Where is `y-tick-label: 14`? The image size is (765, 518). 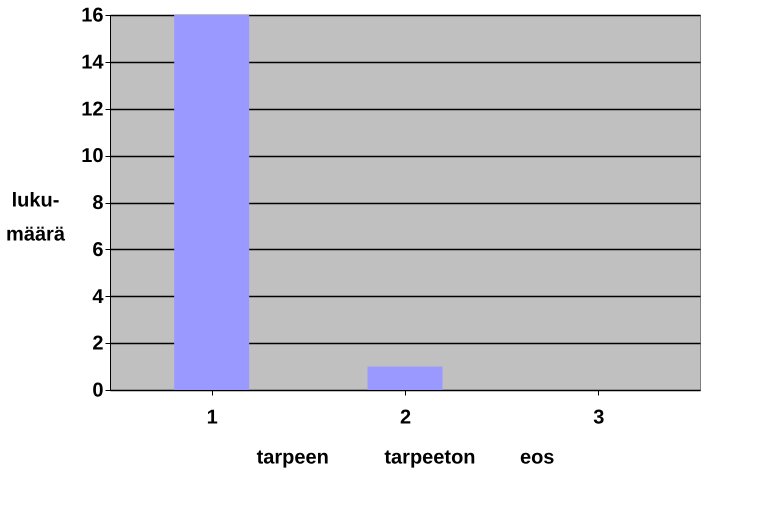 y-tick-label: 14 is located at coordinates (92, 62).